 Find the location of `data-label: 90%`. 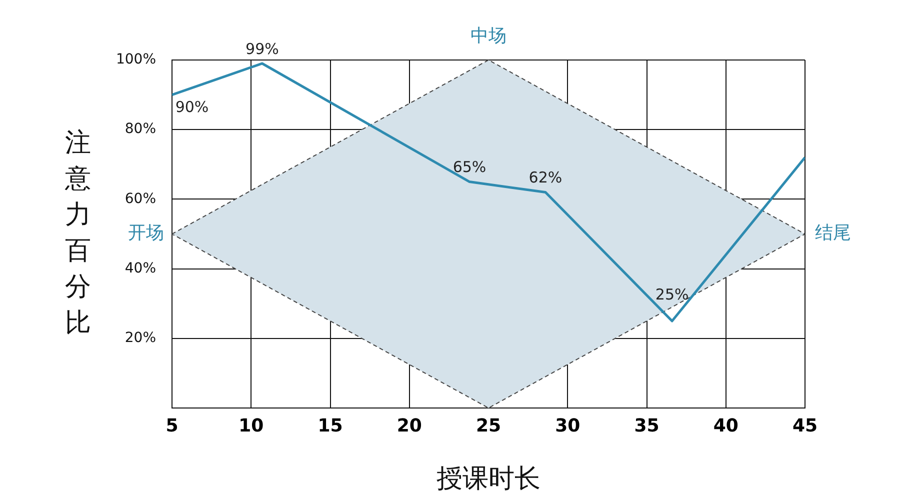

data-label: 90% is located at coordinates (192, 107).